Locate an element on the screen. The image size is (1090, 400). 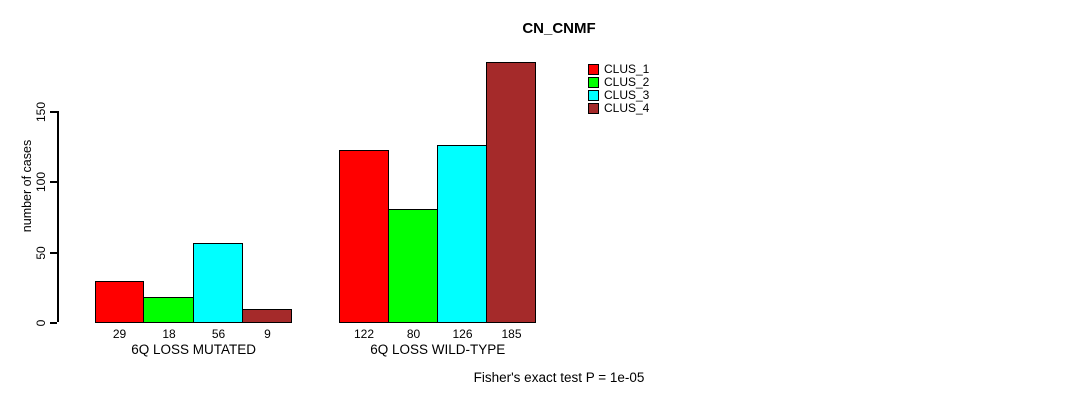
legend-label: CLUS_2 is located at coordinates (627, 82).